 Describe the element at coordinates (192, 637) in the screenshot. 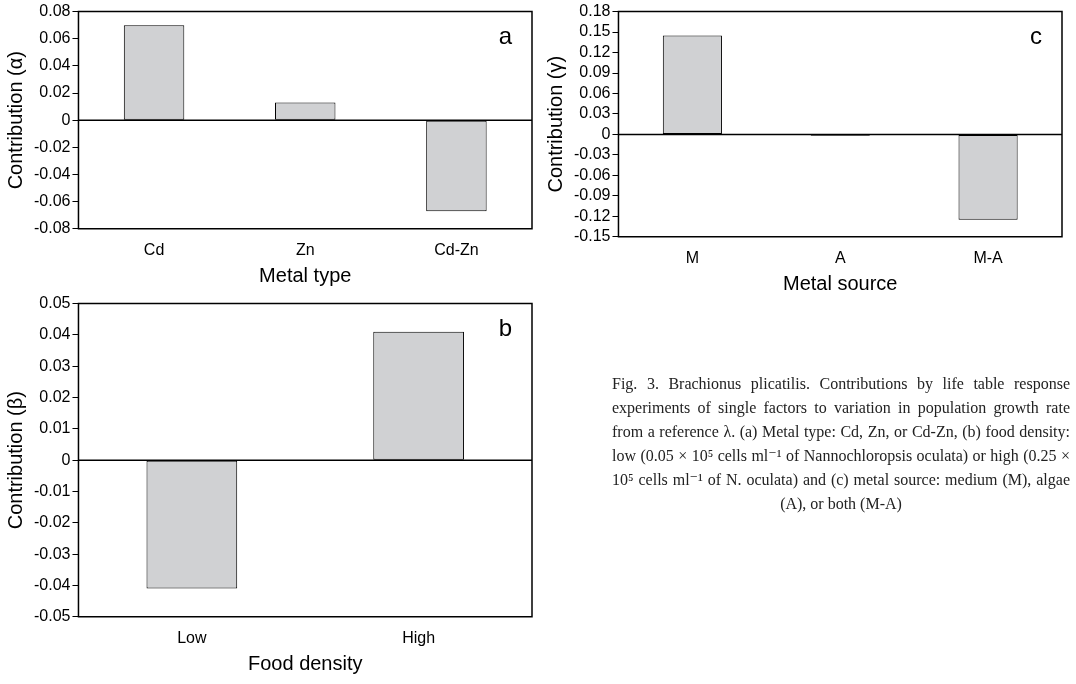

I see `x-tick-label: Low` at that location.